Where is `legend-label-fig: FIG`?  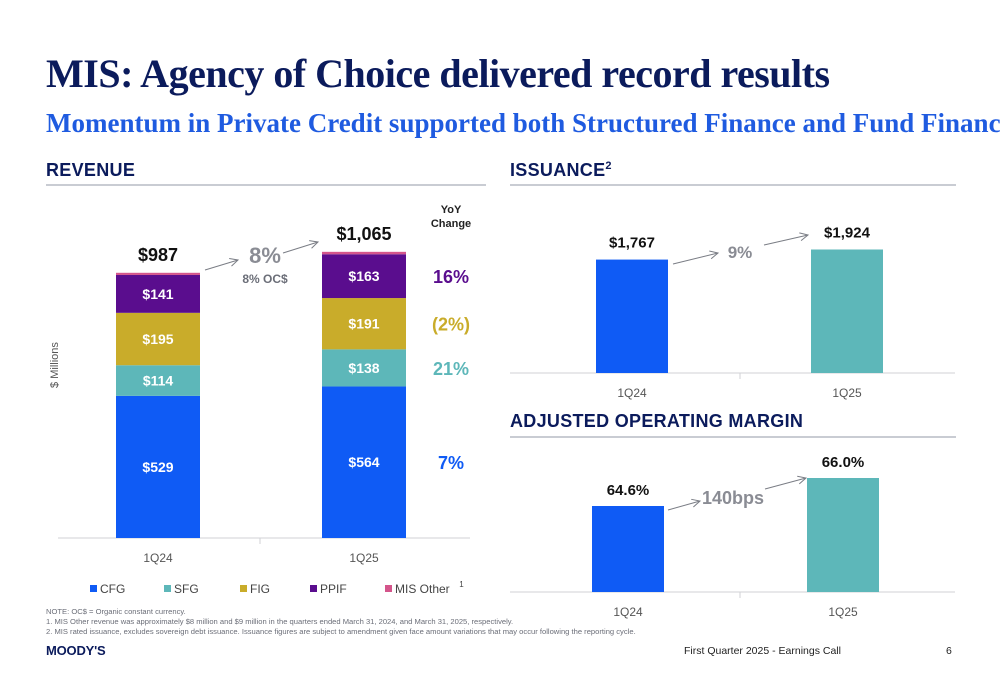 legend-label-fig: FIG is located at coordinates (260, 589).